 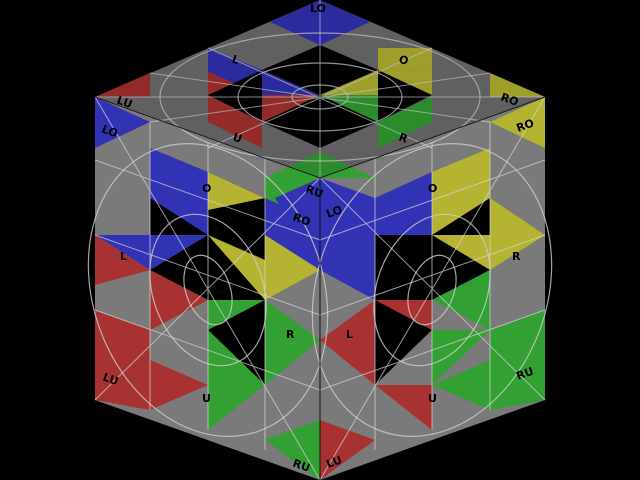 What do you see at coordinates (206, 188) in the screenshot?
I see `label-left-o: O` at bounding box center [206, 188].